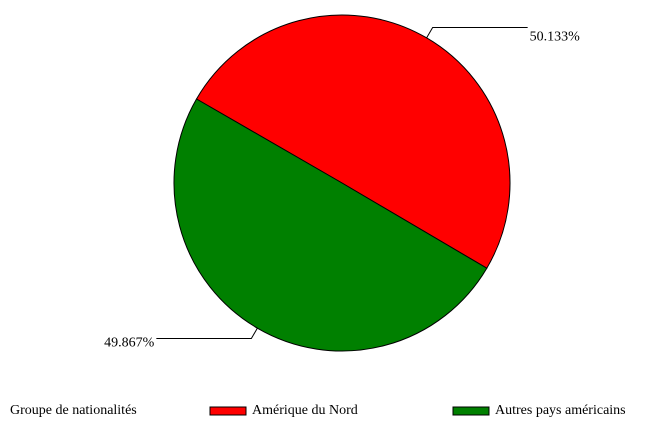 Image resolution: width=669 pixels, height=423 pixels. Describe the element at coordinates (305, 410) in the screenshot. I see `legend-label: Amérique du Nord` at that location.